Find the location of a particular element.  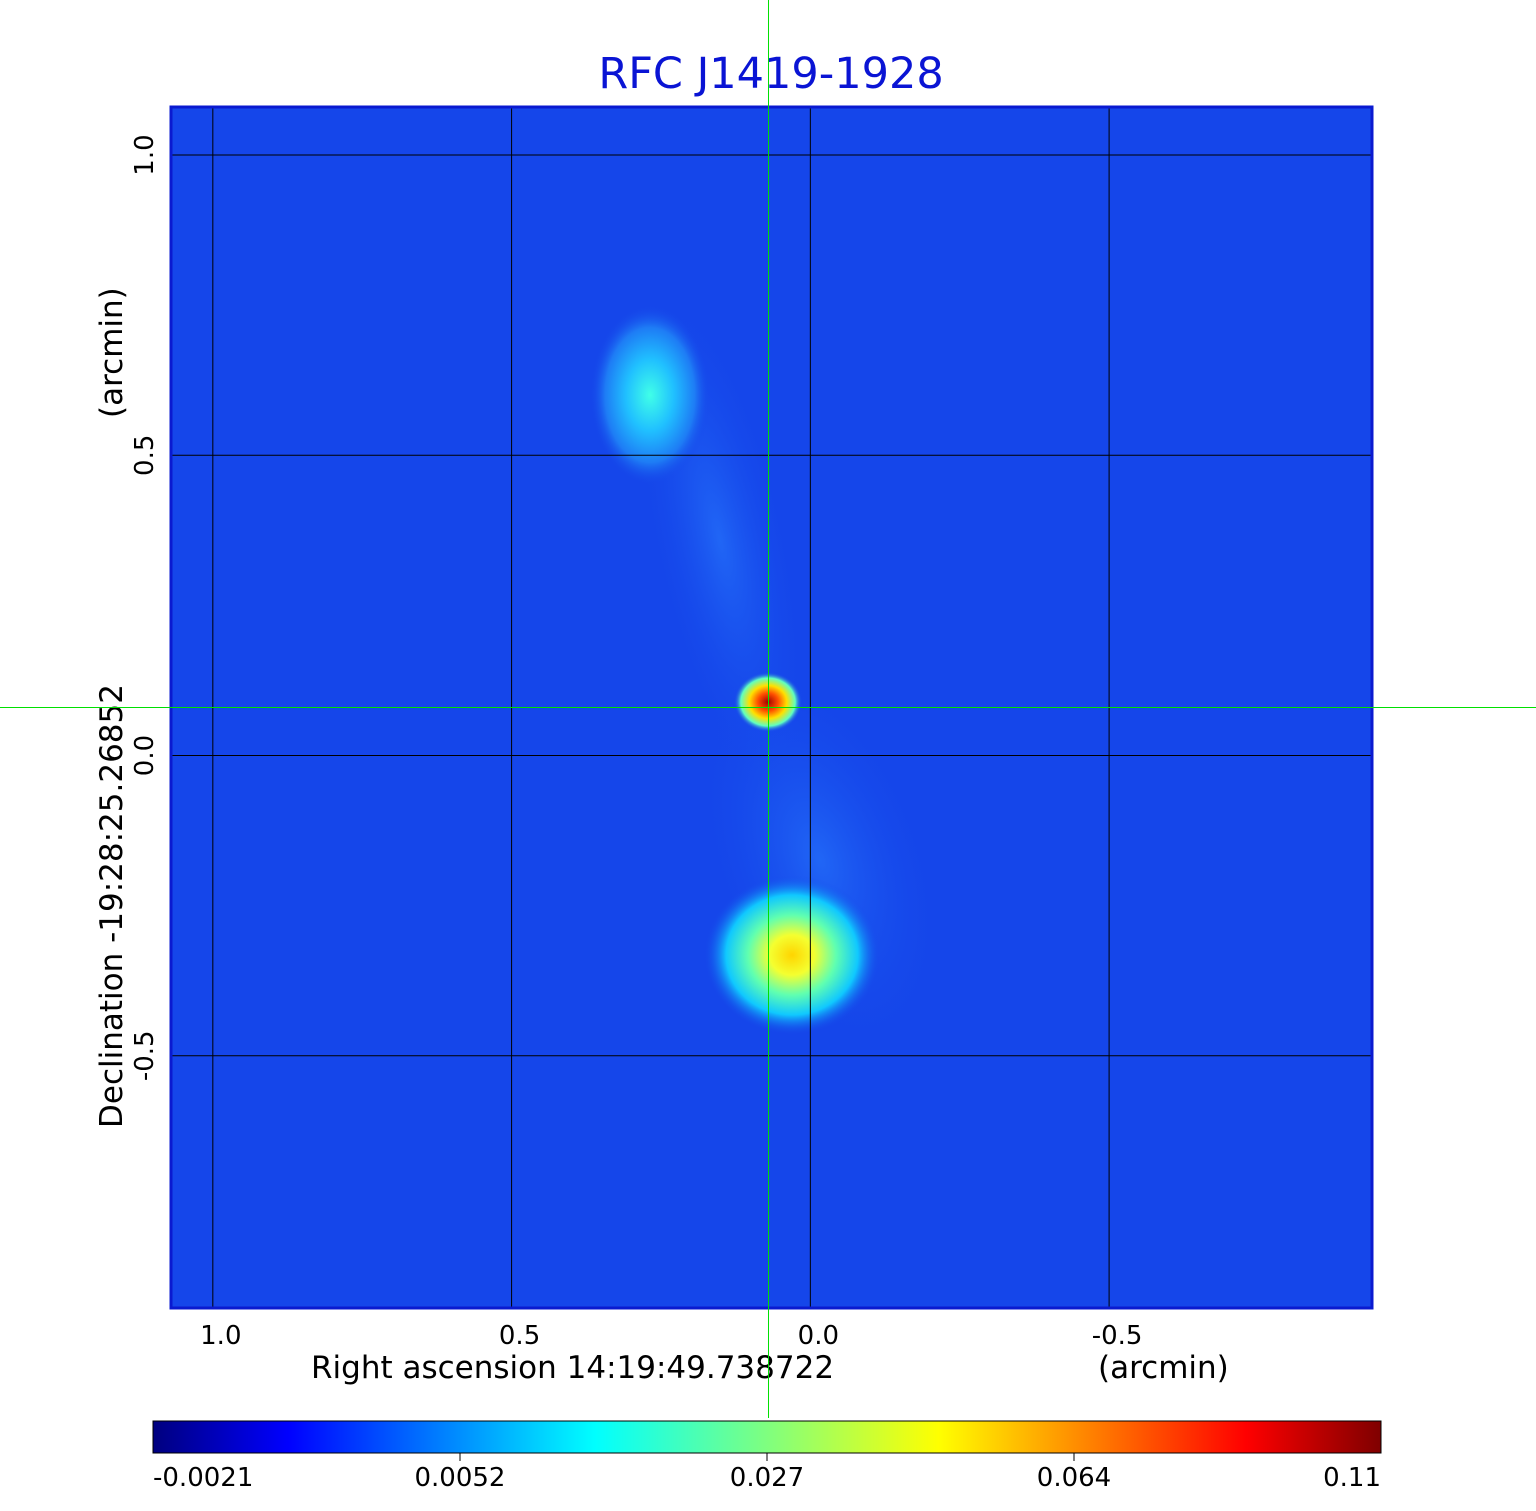

colorbar-label: -0.0021 is located at coordinates (203, 1478).